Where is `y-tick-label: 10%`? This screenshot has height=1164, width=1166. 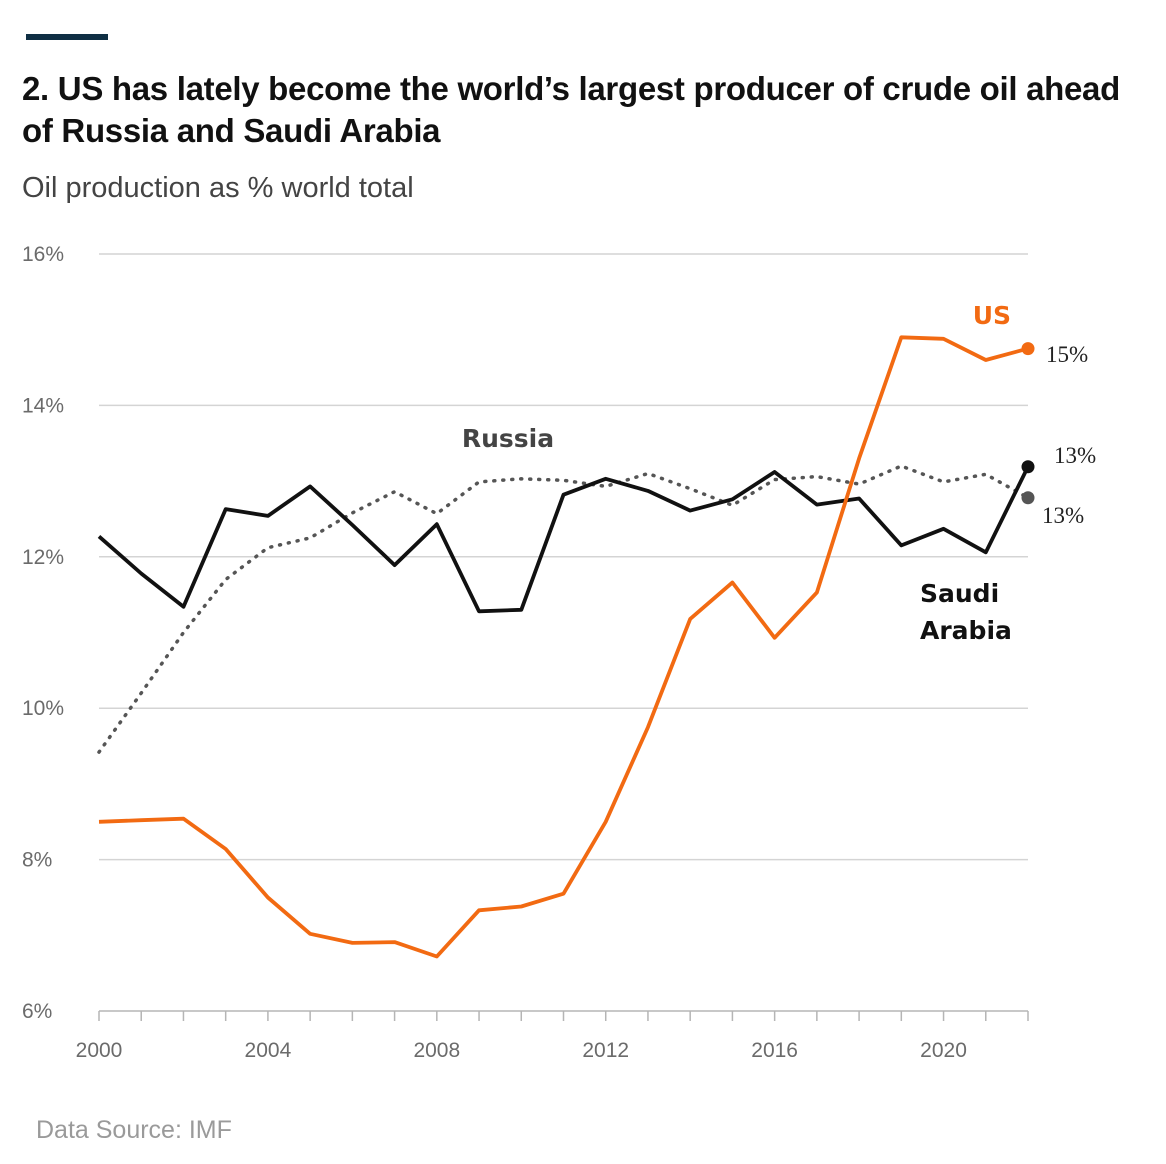
y-tick-label: 10% is located at coordinates (43, 708).